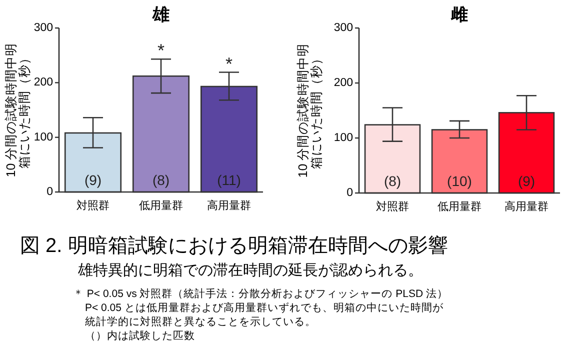 This screenshot has height=347, width=566. I want to click on annotation: (11), so click(229, 180).